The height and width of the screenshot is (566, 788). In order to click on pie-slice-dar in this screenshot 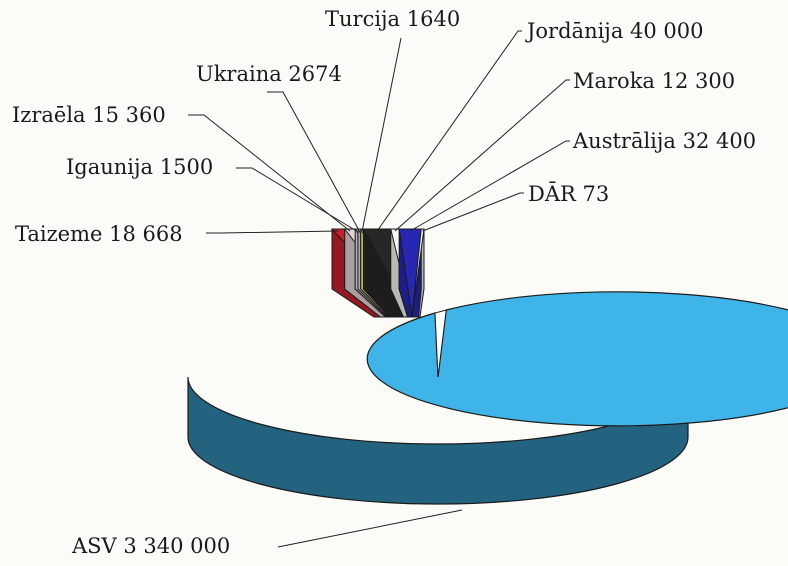, I will do `click(418, 273)`.